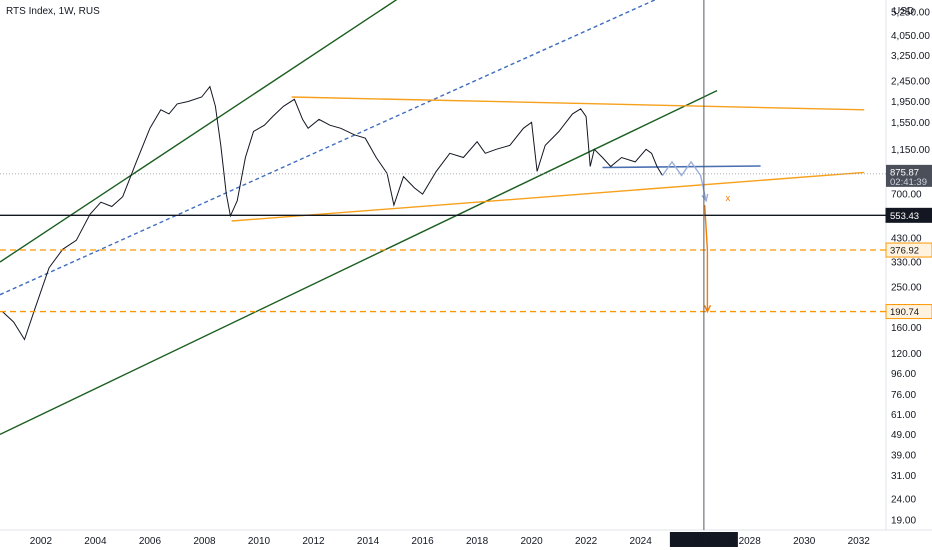 This screenshot has width=932, height=550. I want to click on price-tick: 1,150.00, so click(910, 150).